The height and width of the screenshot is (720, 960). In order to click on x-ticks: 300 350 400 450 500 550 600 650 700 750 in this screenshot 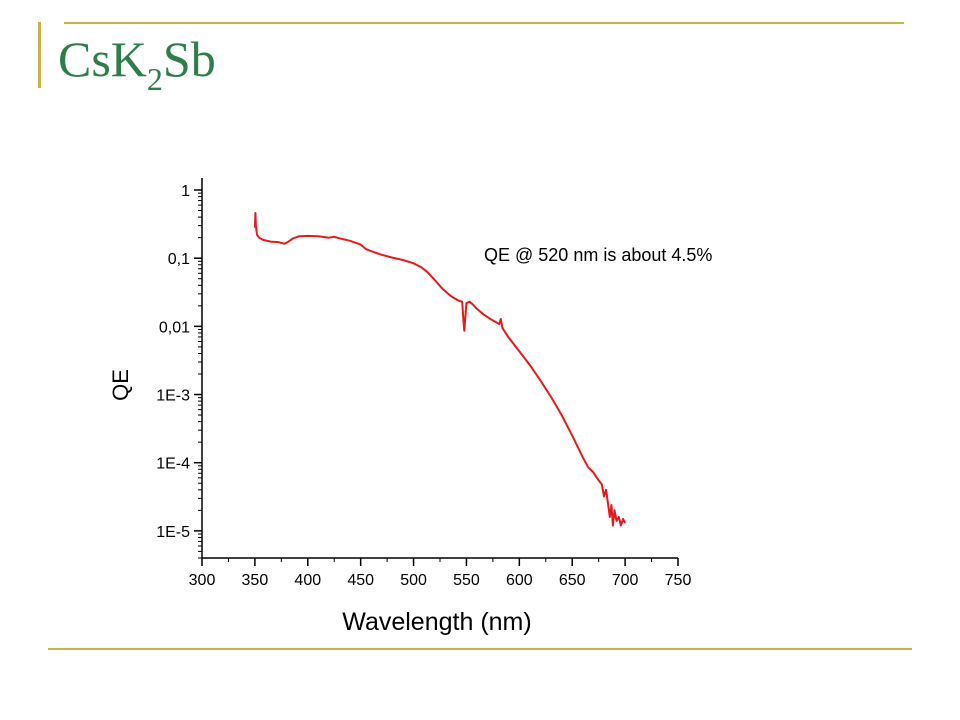, I will do `click(440, 573)`.